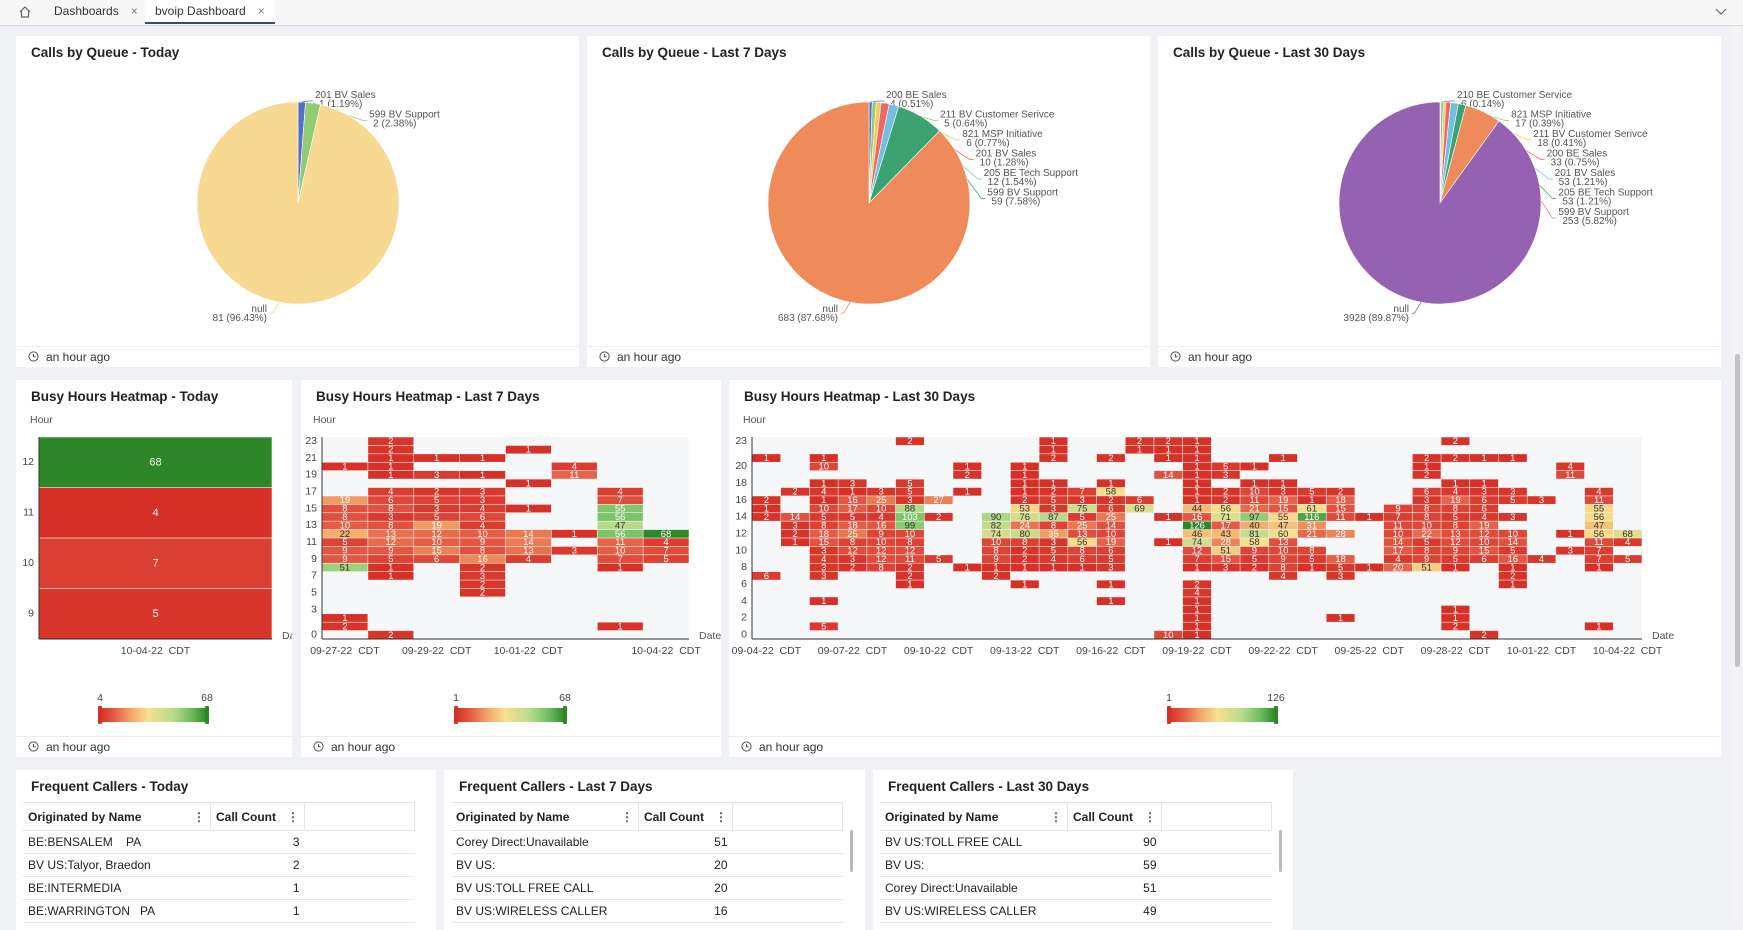 Image resolution: width=1743 pixels, height=930 pixels. I want to click on panel-title: Frequent Callers - Last 7 Days, so click(556, 786).